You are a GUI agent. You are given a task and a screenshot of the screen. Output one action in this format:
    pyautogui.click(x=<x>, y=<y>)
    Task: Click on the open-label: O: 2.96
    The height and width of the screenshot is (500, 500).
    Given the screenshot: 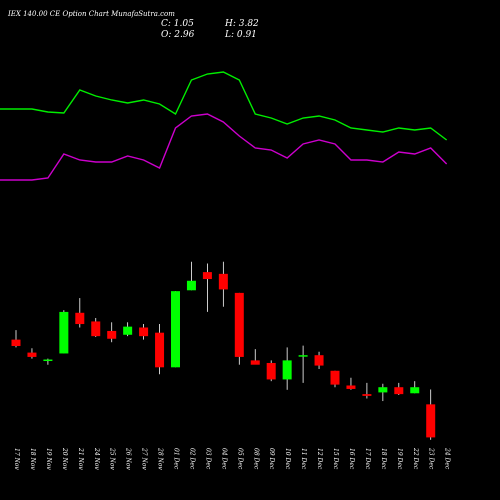 What is the action you would take?
    pyautogui.click(x=178, y=35)
    